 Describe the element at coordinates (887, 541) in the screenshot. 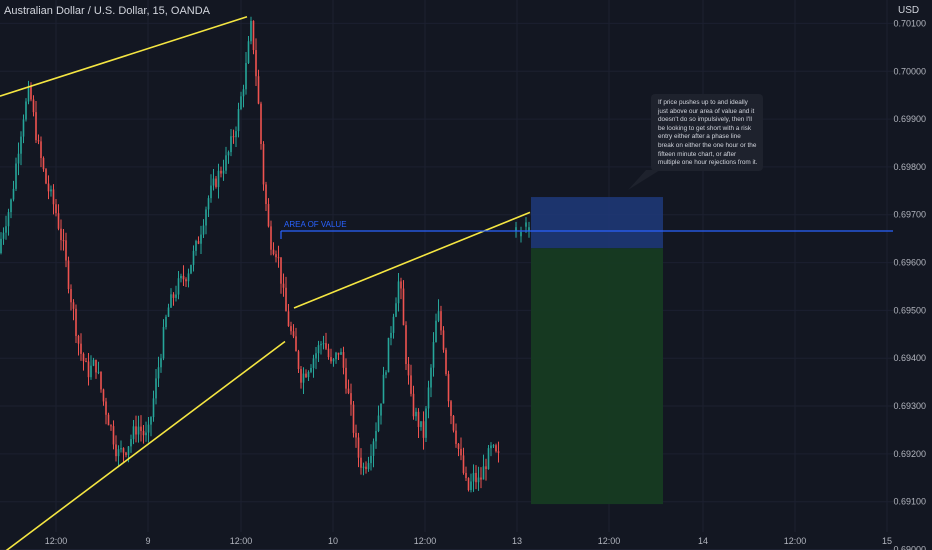

I see `x-tick-label: 15` at that location.